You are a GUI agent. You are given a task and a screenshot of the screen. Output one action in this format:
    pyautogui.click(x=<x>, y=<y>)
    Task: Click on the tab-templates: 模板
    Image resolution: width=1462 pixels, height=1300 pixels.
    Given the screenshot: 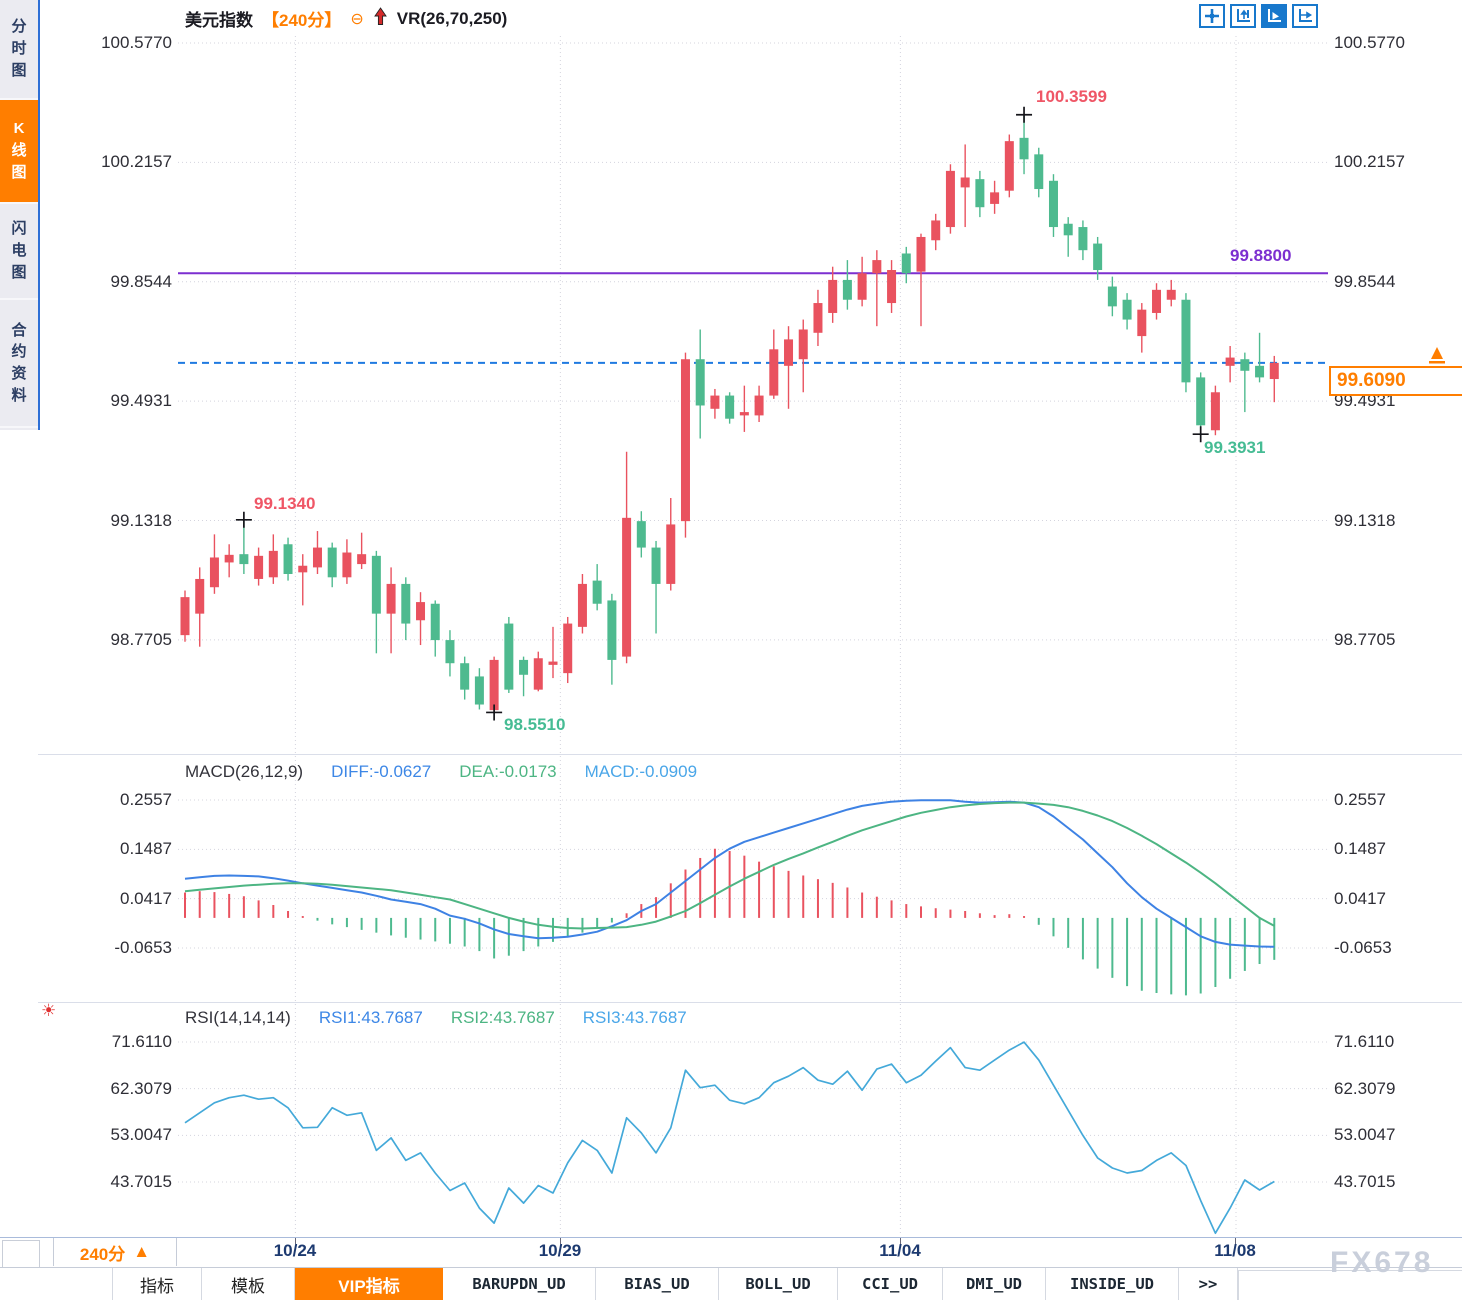 What is the action you would take?
    pyautogui.click(x=248, y=1284)
    